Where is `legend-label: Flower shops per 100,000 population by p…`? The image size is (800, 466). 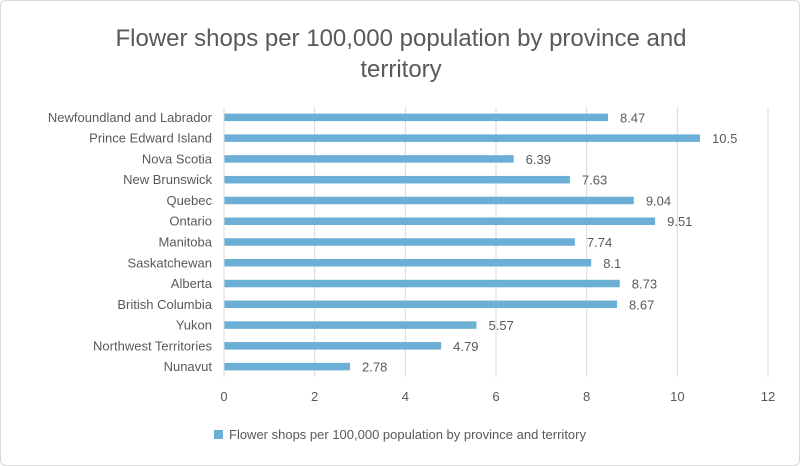 legend-label: Flower shops per 100,000 population by p… is located at coordinates (407, 434).